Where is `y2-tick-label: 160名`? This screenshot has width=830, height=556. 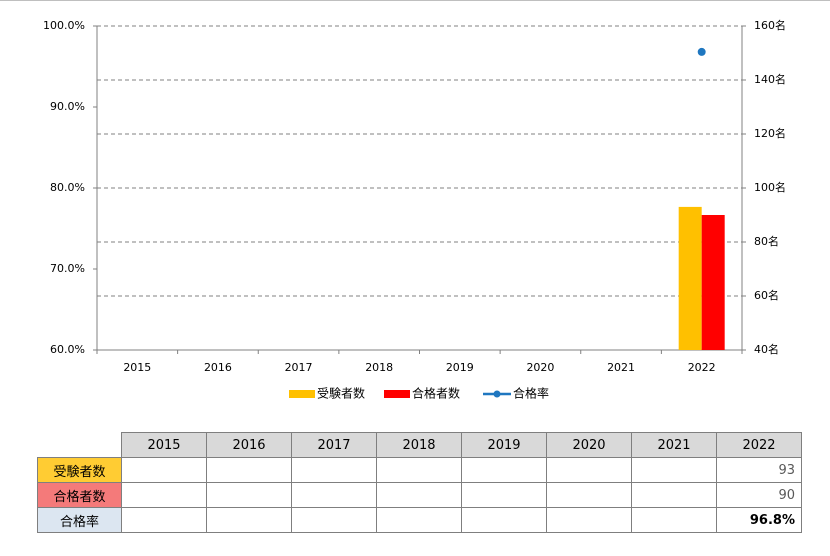
y2-tick-label: 160名 is located at coordinates (770, 25).